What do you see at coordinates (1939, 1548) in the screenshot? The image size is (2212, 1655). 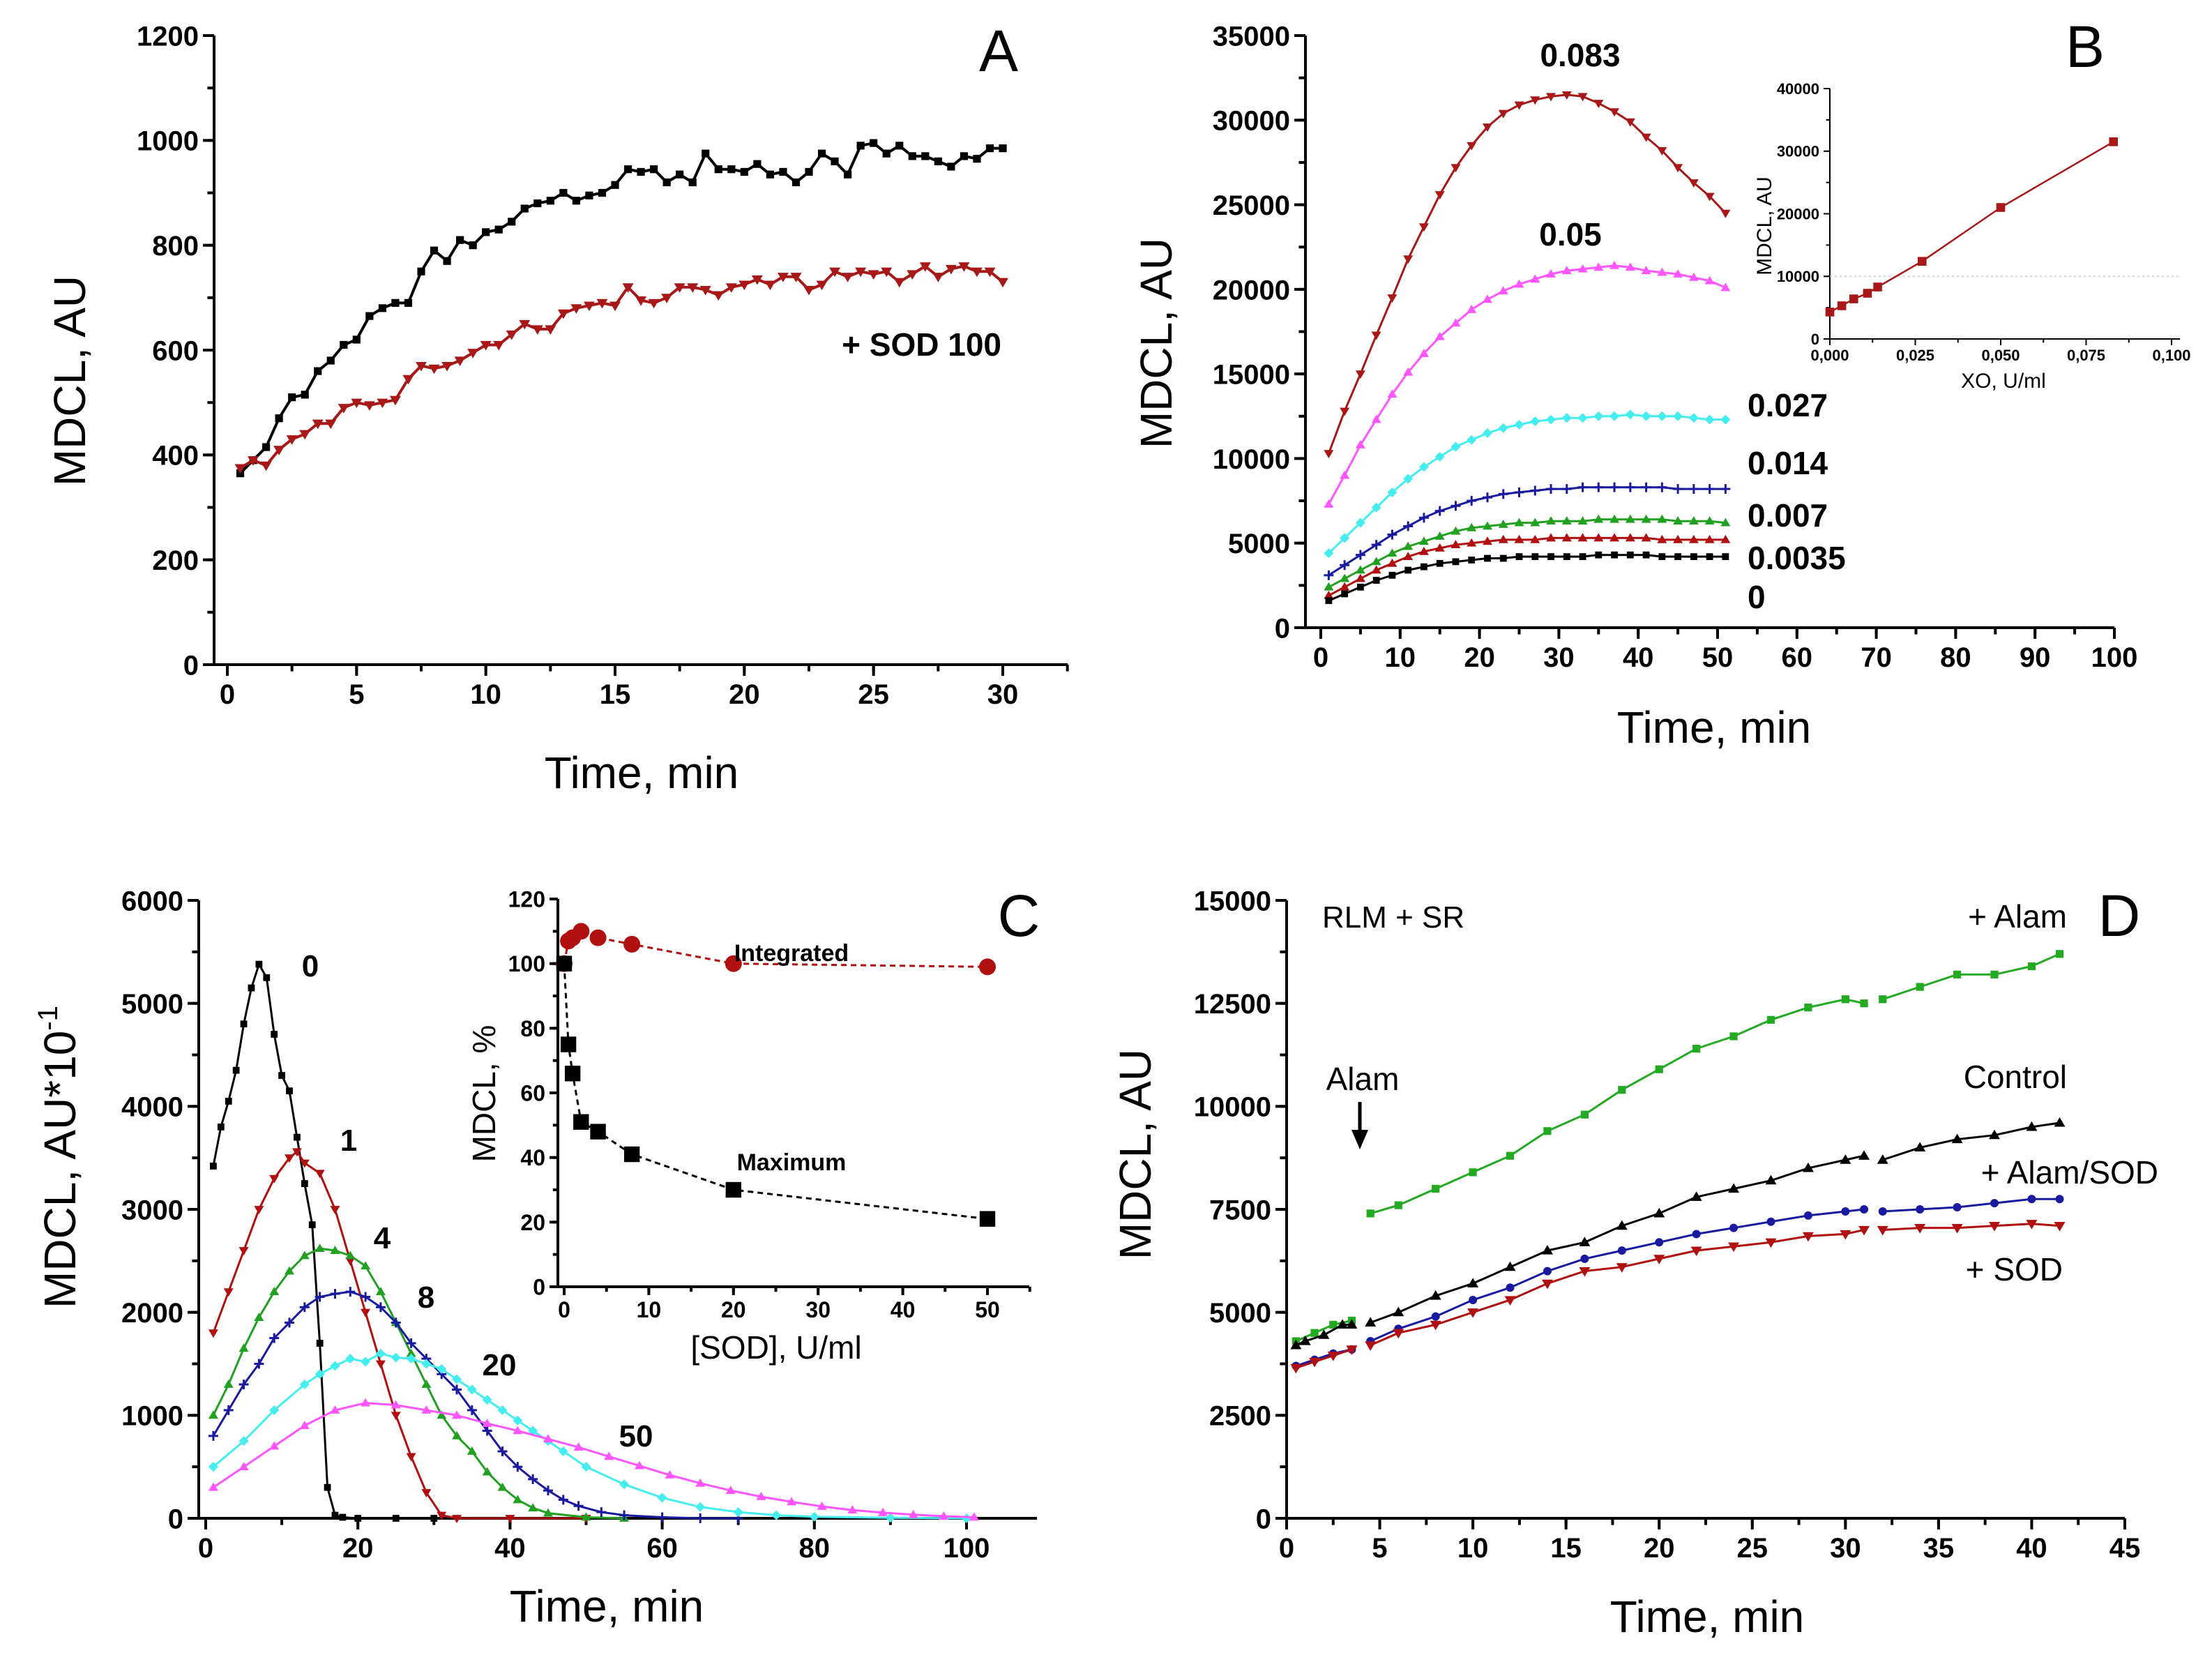 I see `x-tick-label: 35` at bounding box center [1939, 1548].